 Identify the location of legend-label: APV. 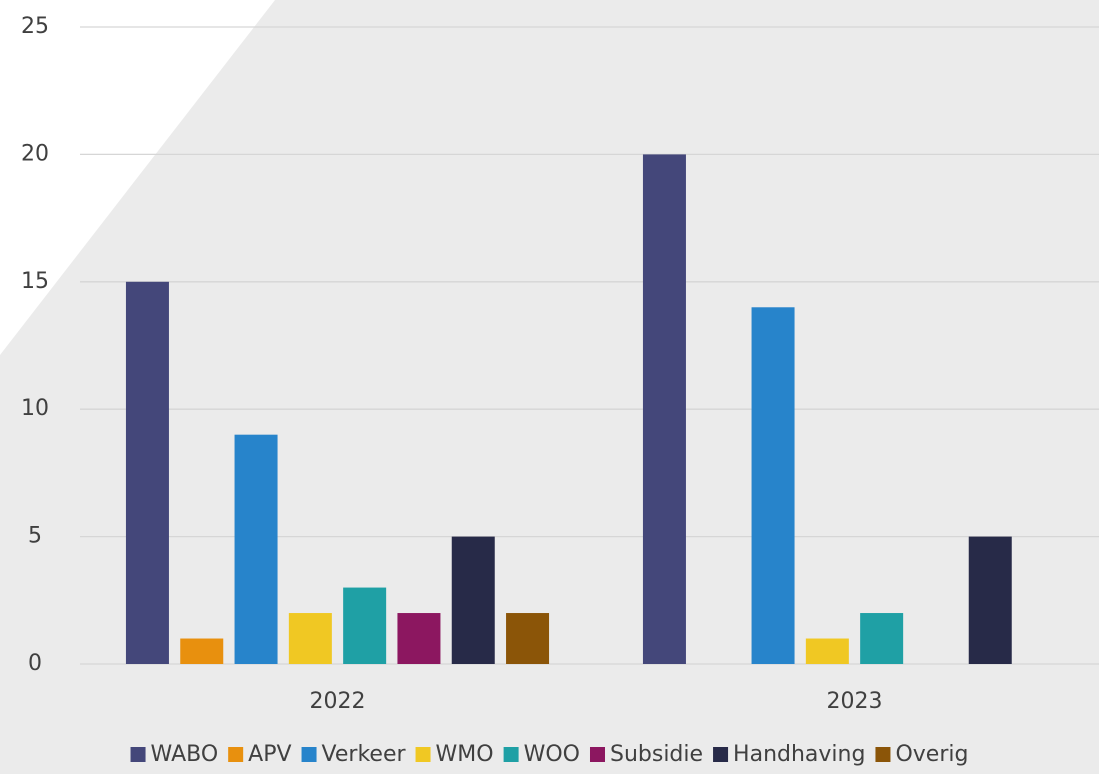
(269, 754).